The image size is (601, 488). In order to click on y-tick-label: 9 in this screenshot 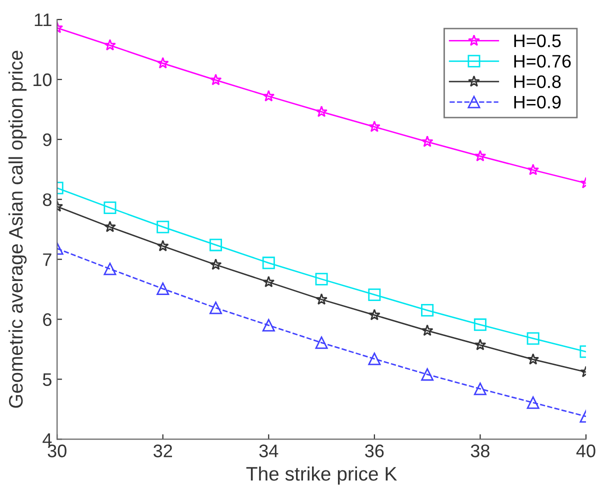, I will do `click(47, 139)`.